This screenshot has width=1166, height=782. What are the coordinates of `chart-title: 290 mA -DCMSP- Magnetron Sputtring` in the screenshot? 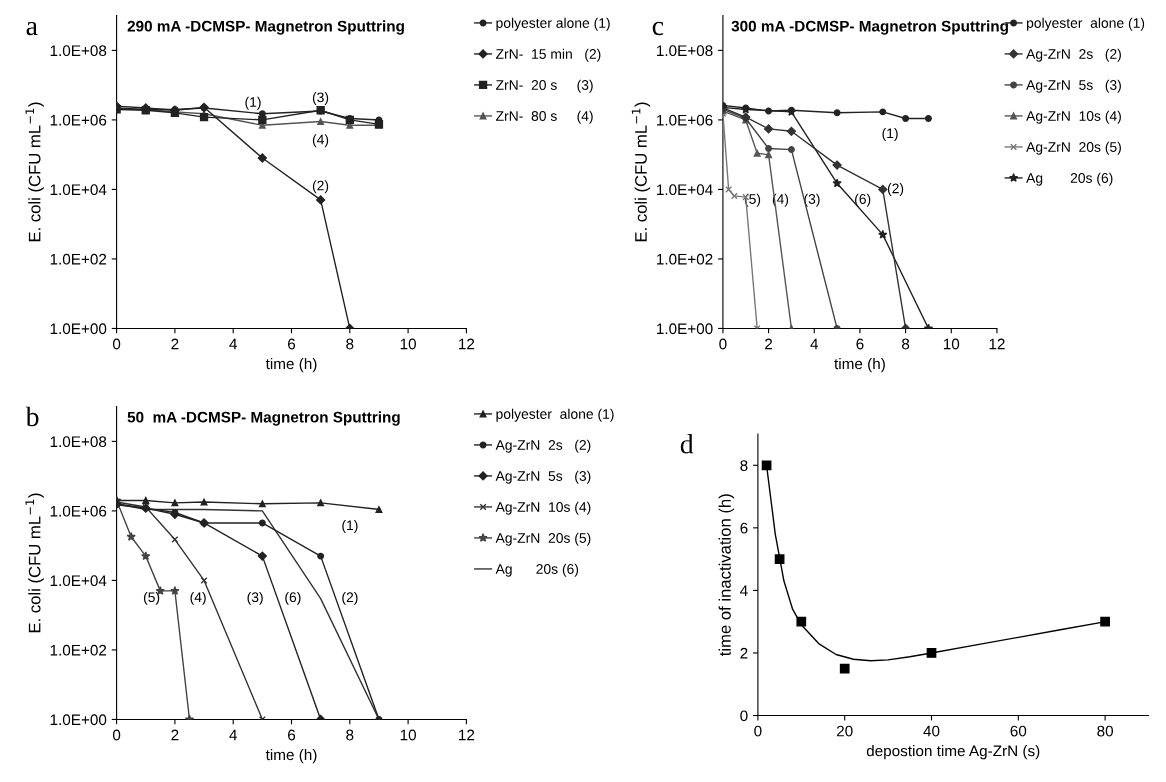 It's located at (265, 27).